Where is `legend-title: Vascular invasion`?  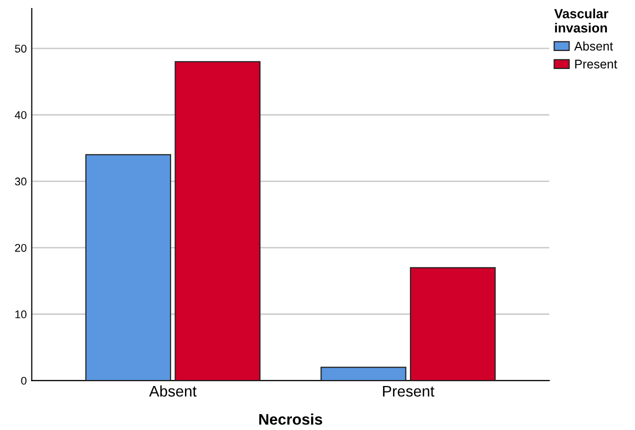
legend-title: Vascular invasion is located at coordinates (581, 20).